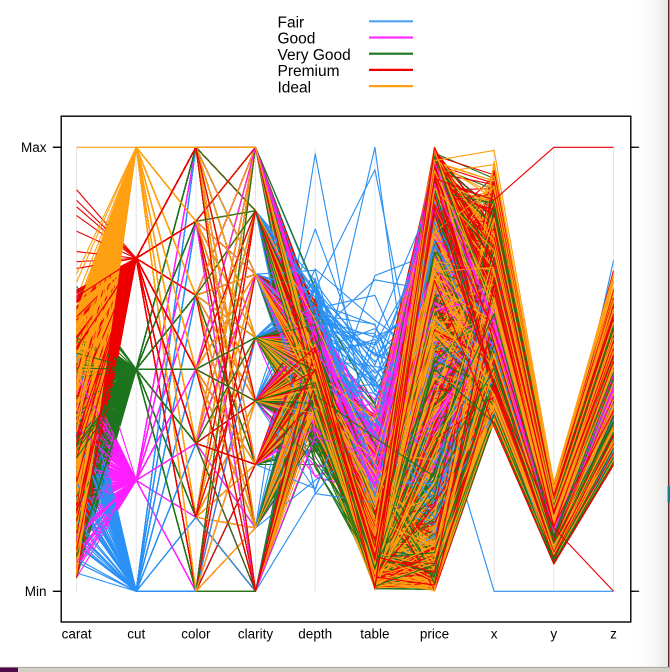 Image resolution: width=670 pixels, height=672 pixels. Describe the element at coordinates (374, 634) in the screenshot. I see `svg-text: table` at that location.